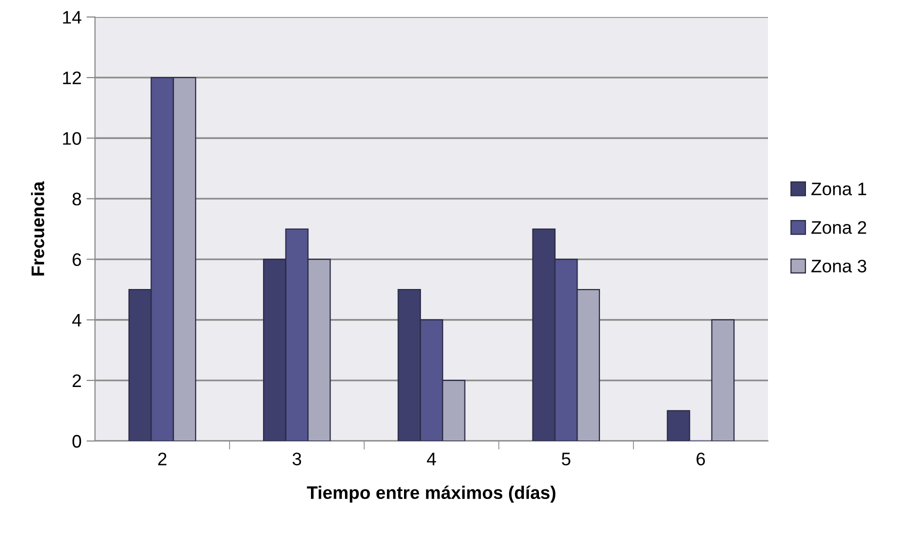  I want to click on x-tick-label: 2, so click(162, 459).